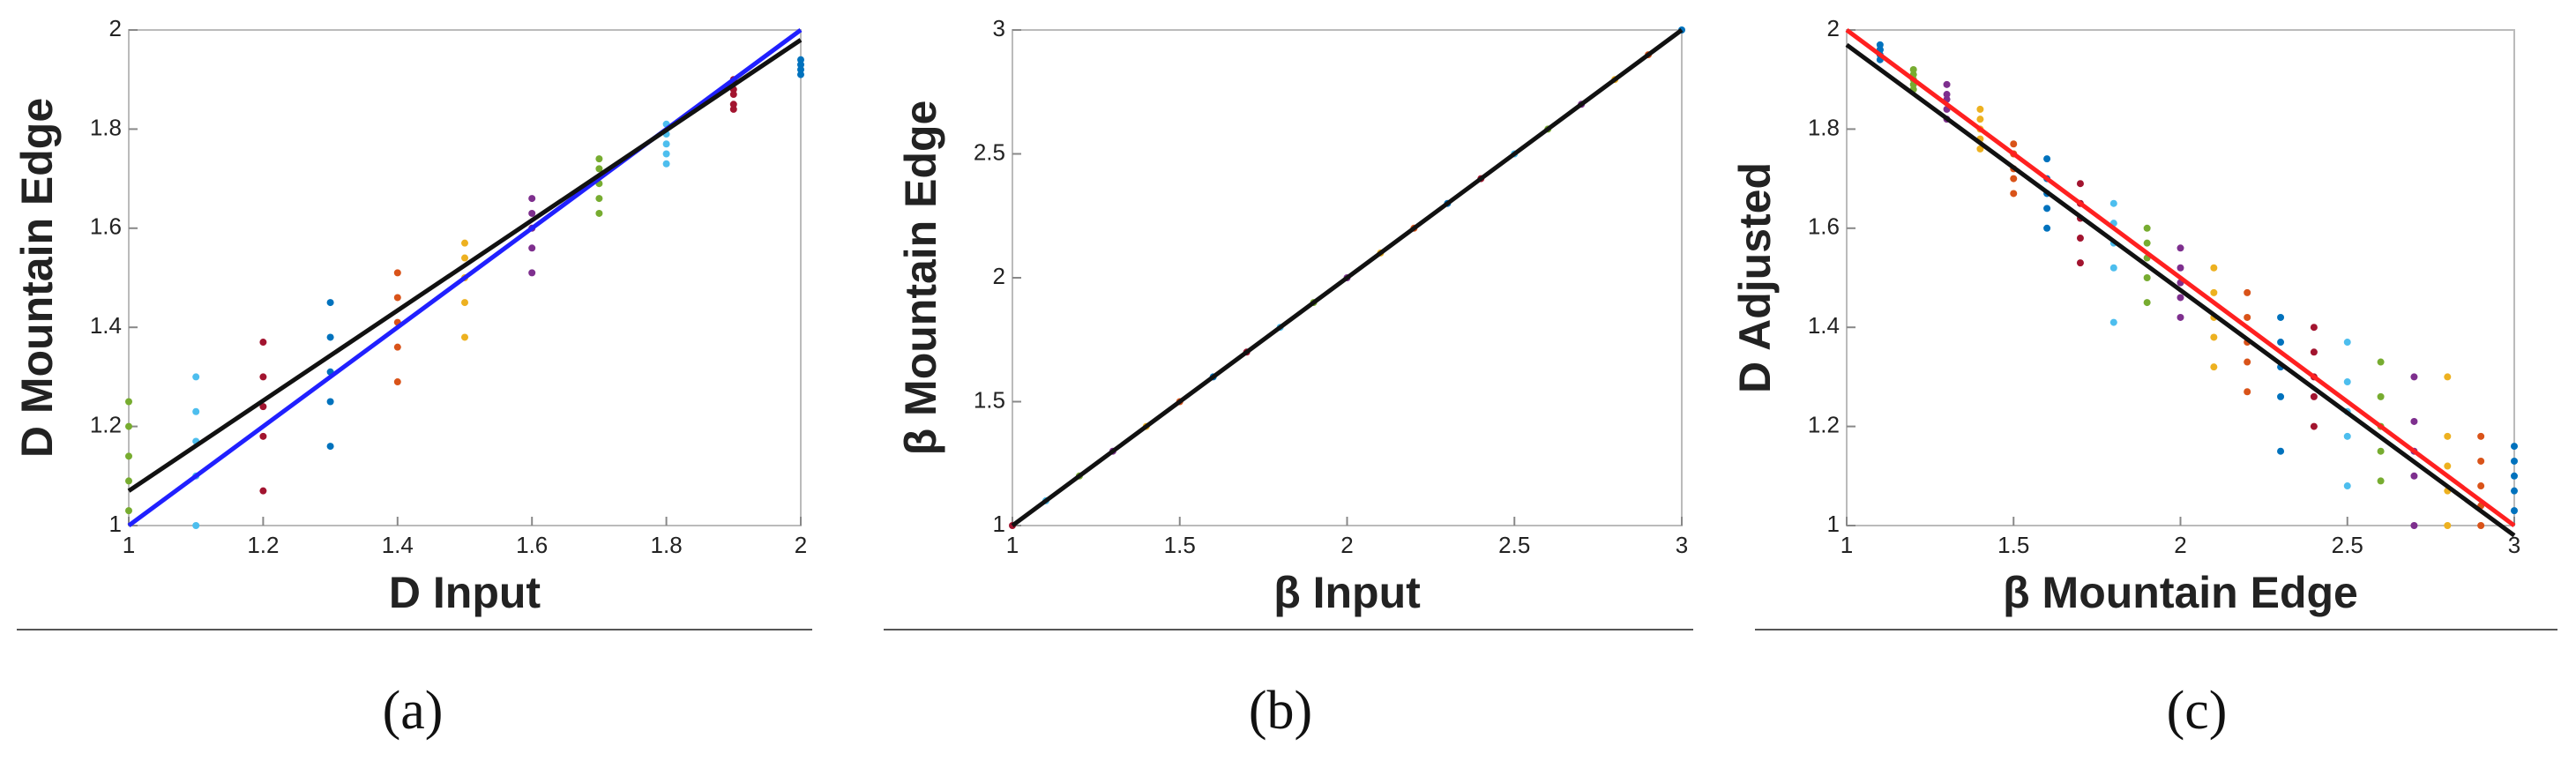  Describe the element at coordinates (989, 151) in the screenshot. I see `y-tick-label: 2.5` at that location.